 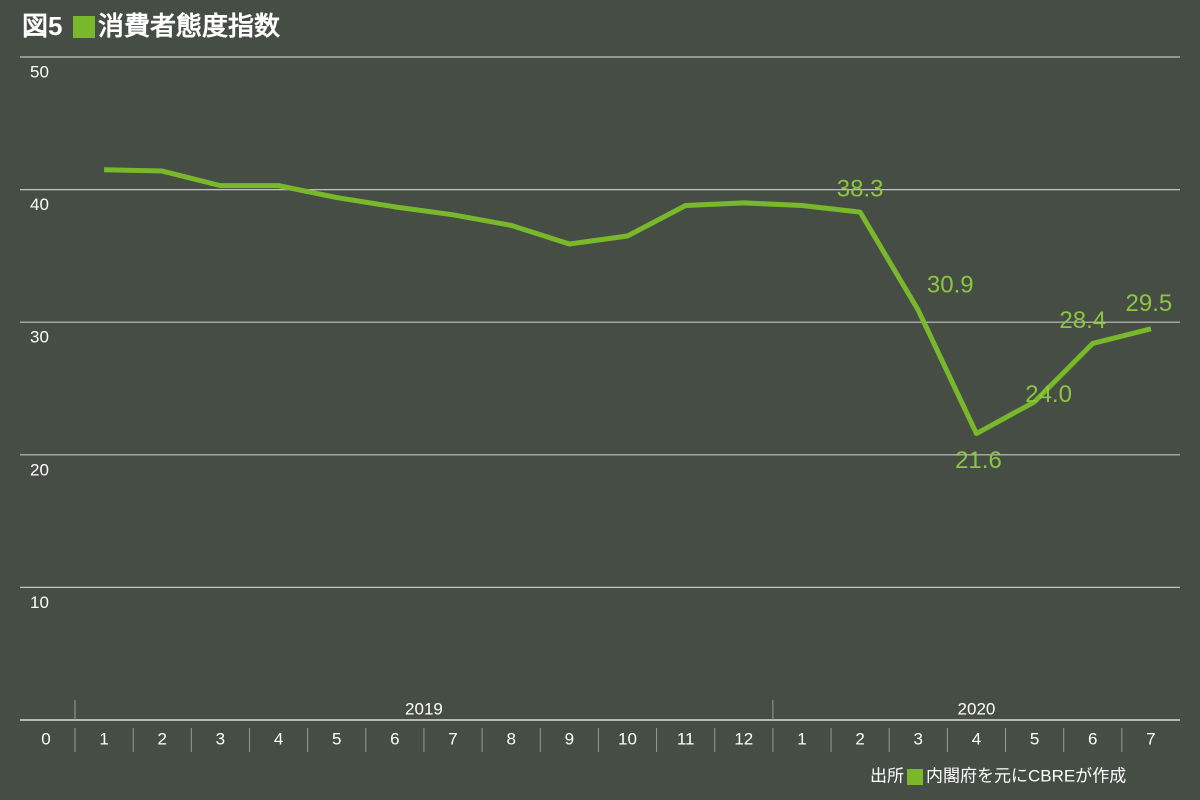 I want to click on value-label: 24.0, so click(x=1048, y=394).